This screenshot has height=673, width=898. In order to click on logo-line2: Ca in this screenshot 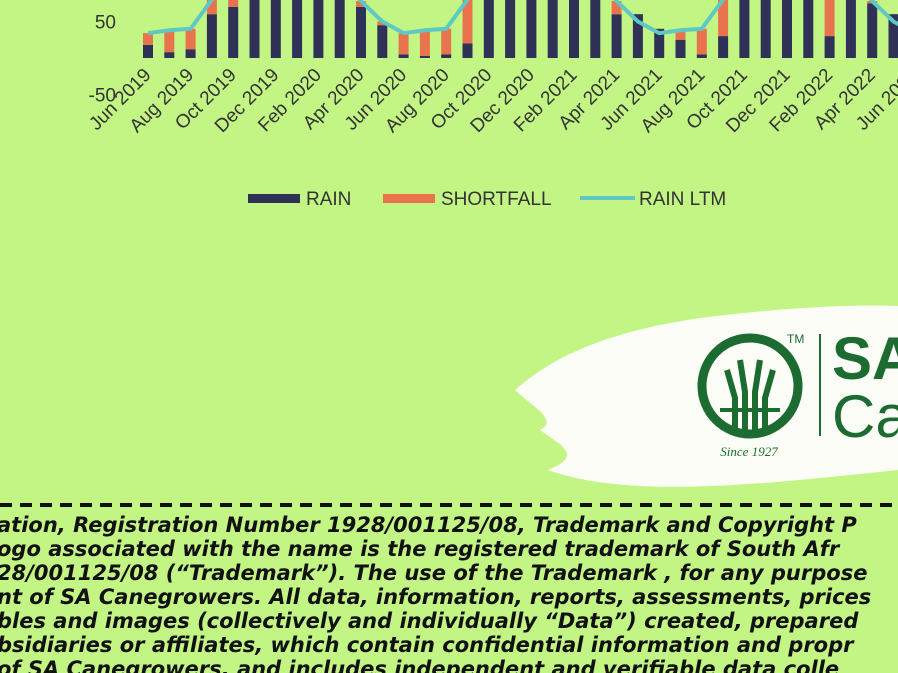, I will do `click(865, 416)`.